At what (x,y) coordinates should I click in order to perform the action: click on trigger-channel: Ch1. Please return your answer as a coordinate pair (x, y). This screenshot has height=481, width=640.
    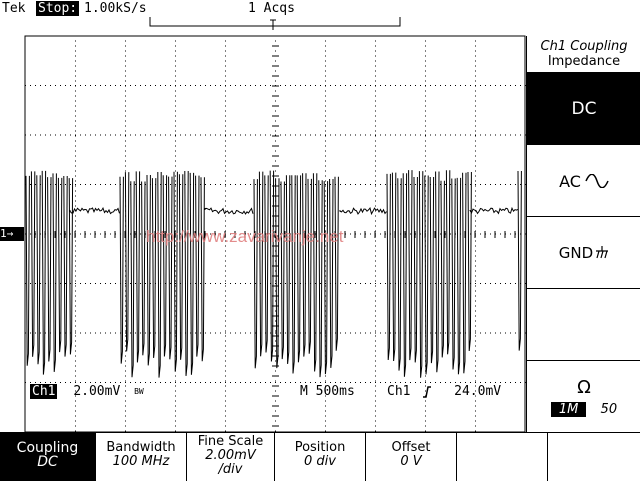
    Looking at the image, I should click on (399, 391).